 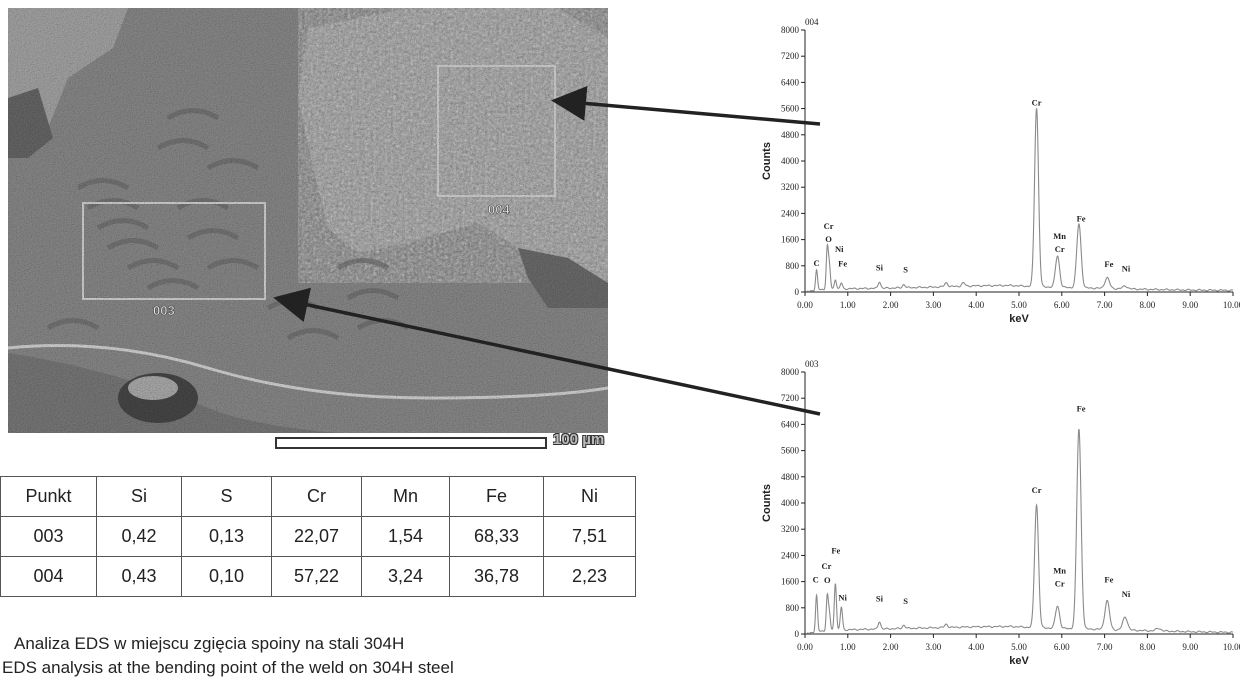 I want to click on table-cell: 57,22, so click(x=316, y=576).